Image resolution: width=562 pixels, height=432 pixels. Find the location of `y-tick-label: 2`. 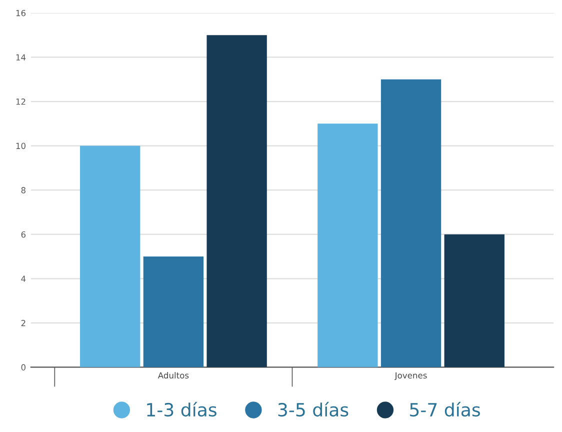

y-tick-label: 2 is located at coordinates (23, 323).